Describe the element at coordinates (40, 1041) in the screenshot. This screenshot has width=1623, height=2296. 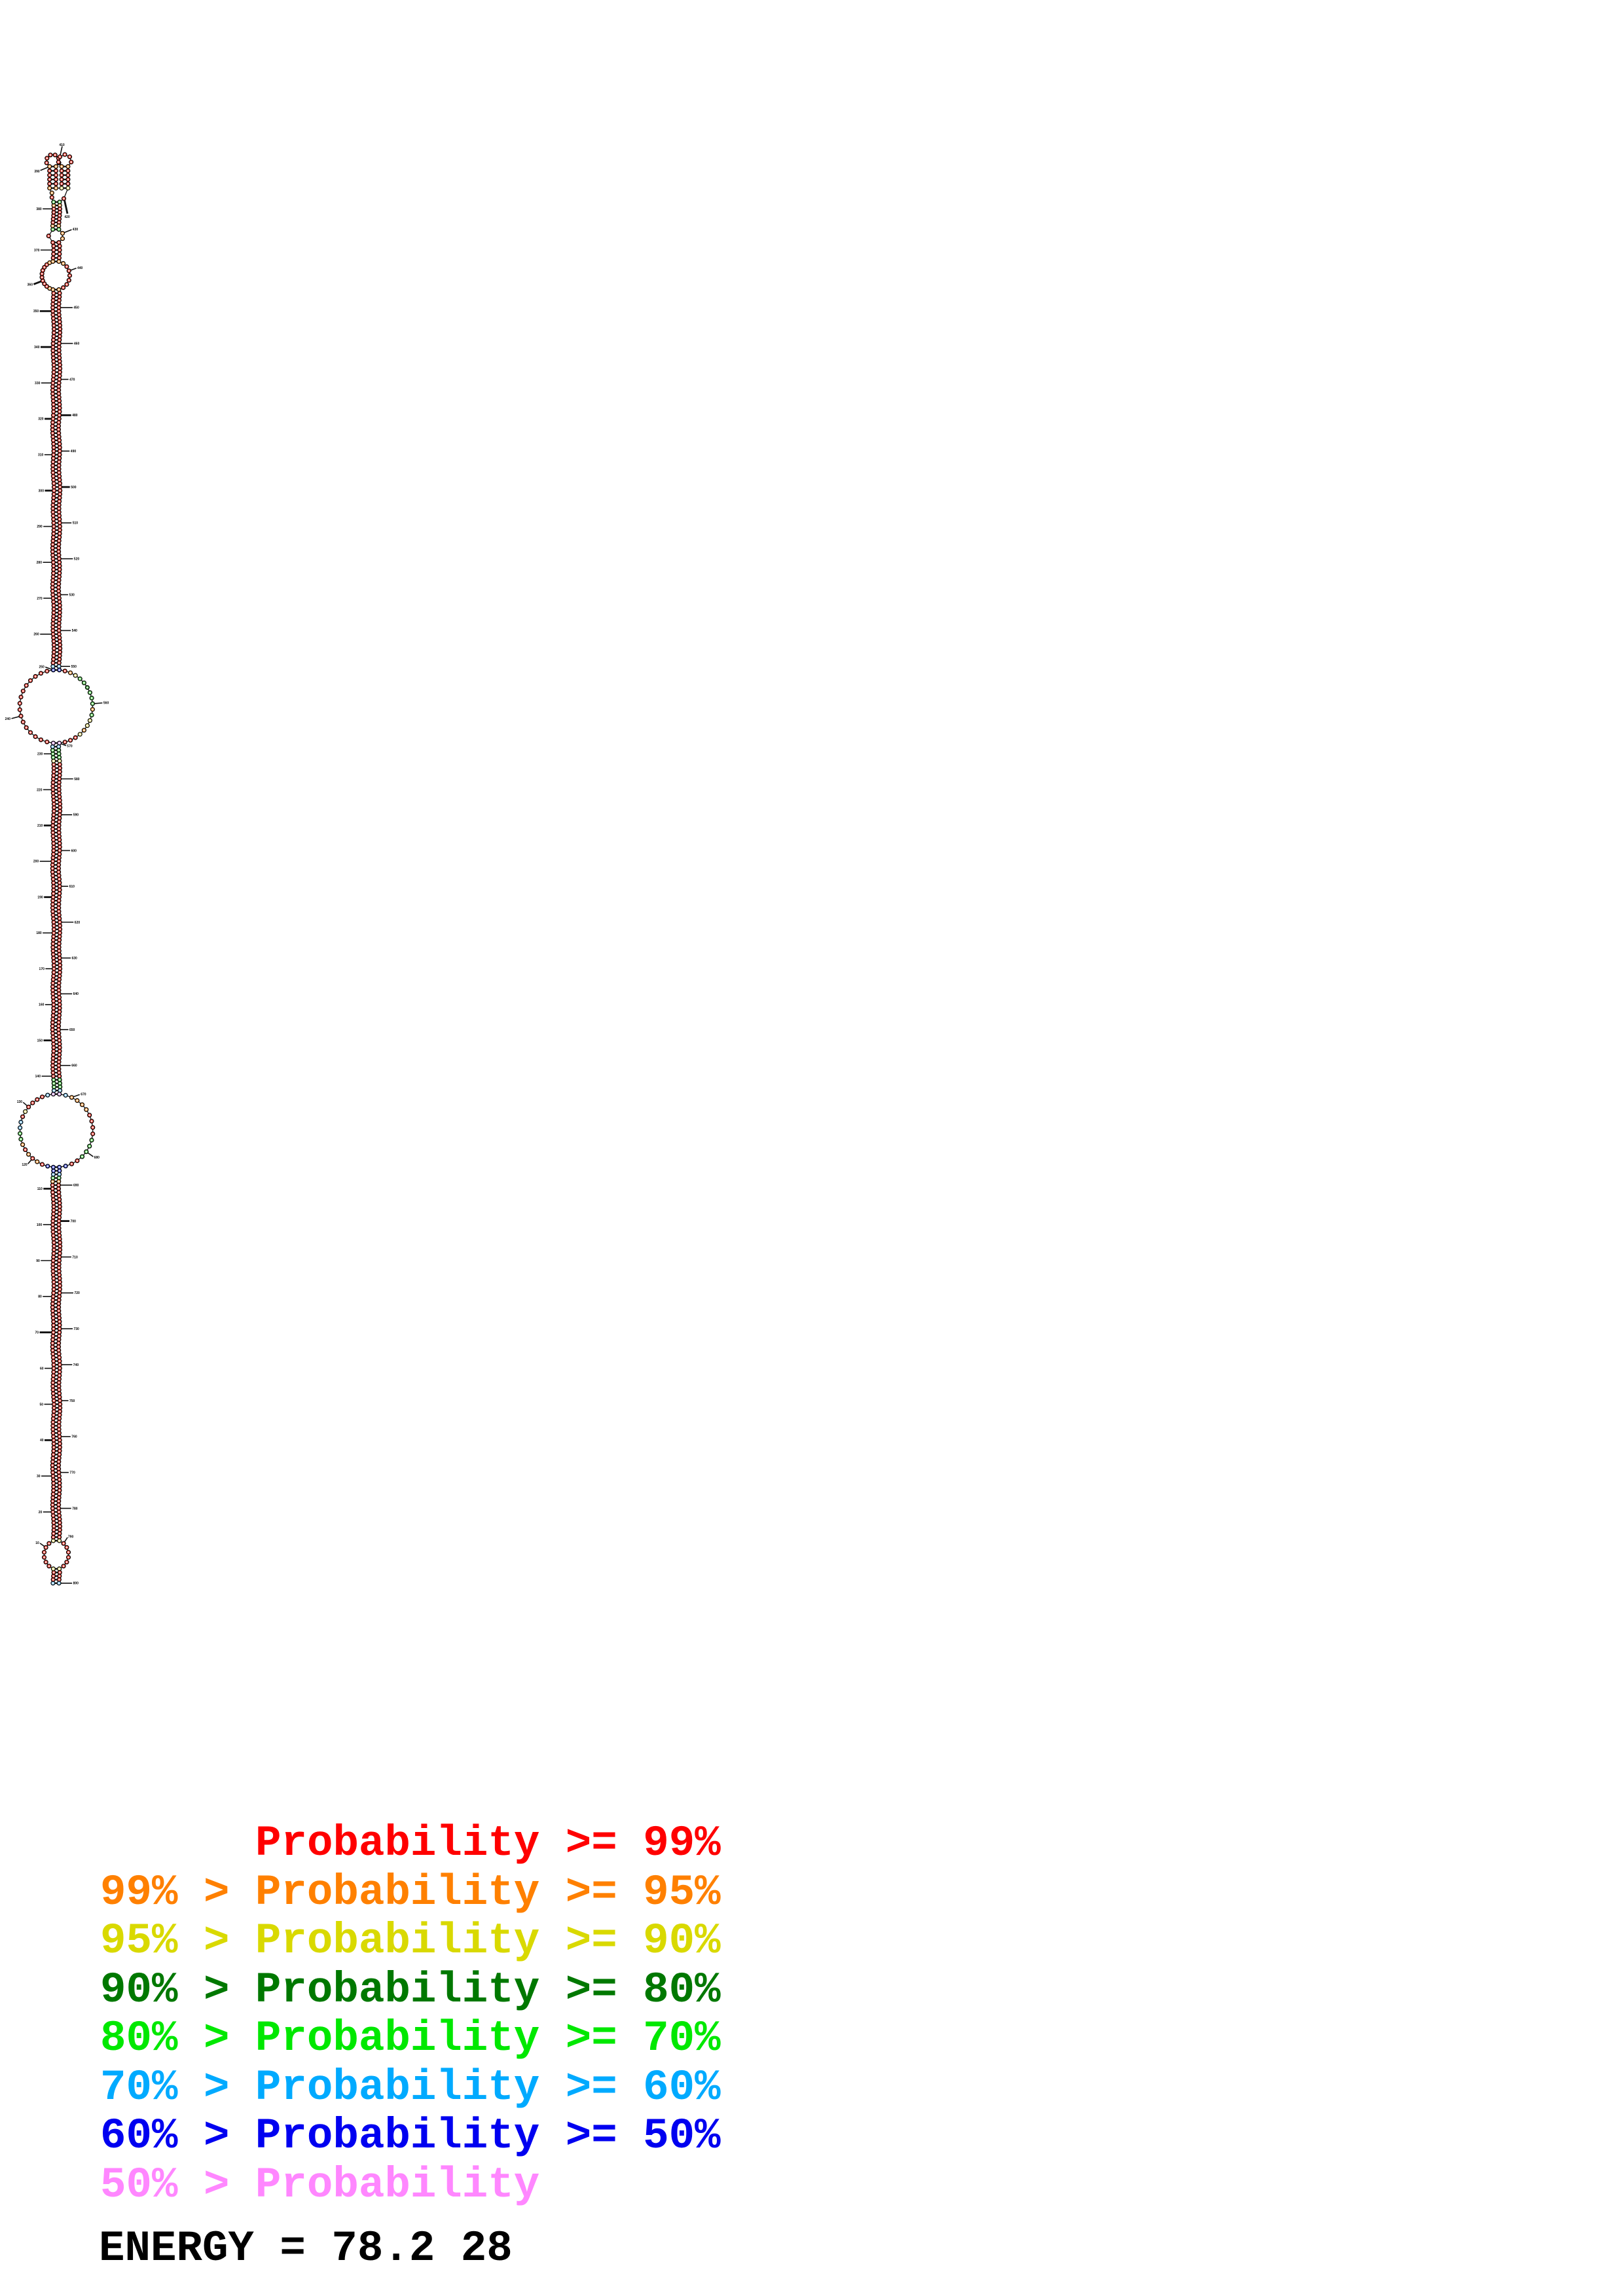
I see `svg-text: 150` at that location.